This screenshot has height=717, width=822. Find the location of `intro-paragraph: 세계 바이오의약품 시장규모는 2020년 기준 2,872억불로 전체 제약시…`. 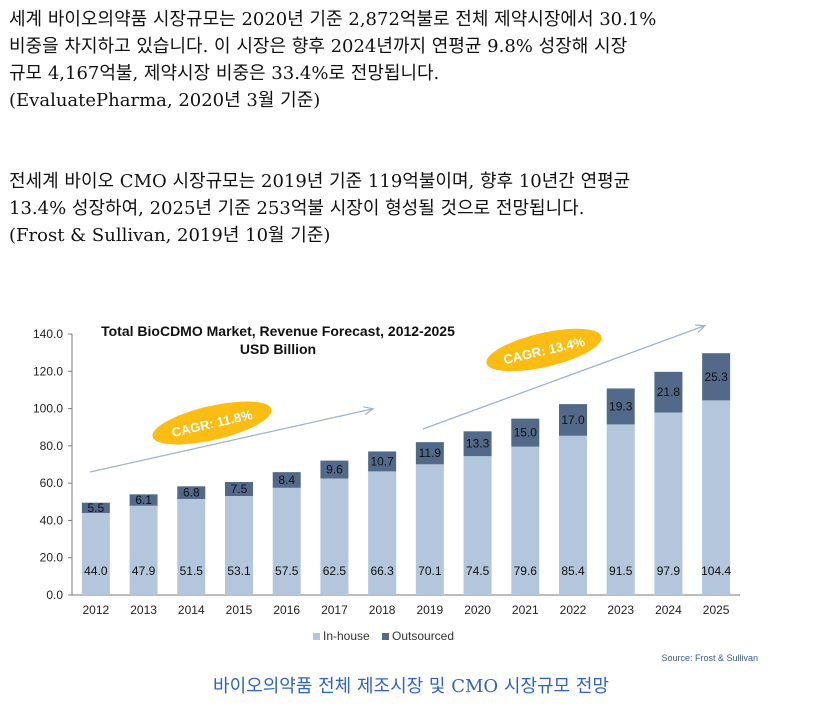

intro-paragraph: 세계 바이오의약품 시장규모는 2020년 기준 2,872억불로 전체 제약시… is located at coordinates (409, 60).